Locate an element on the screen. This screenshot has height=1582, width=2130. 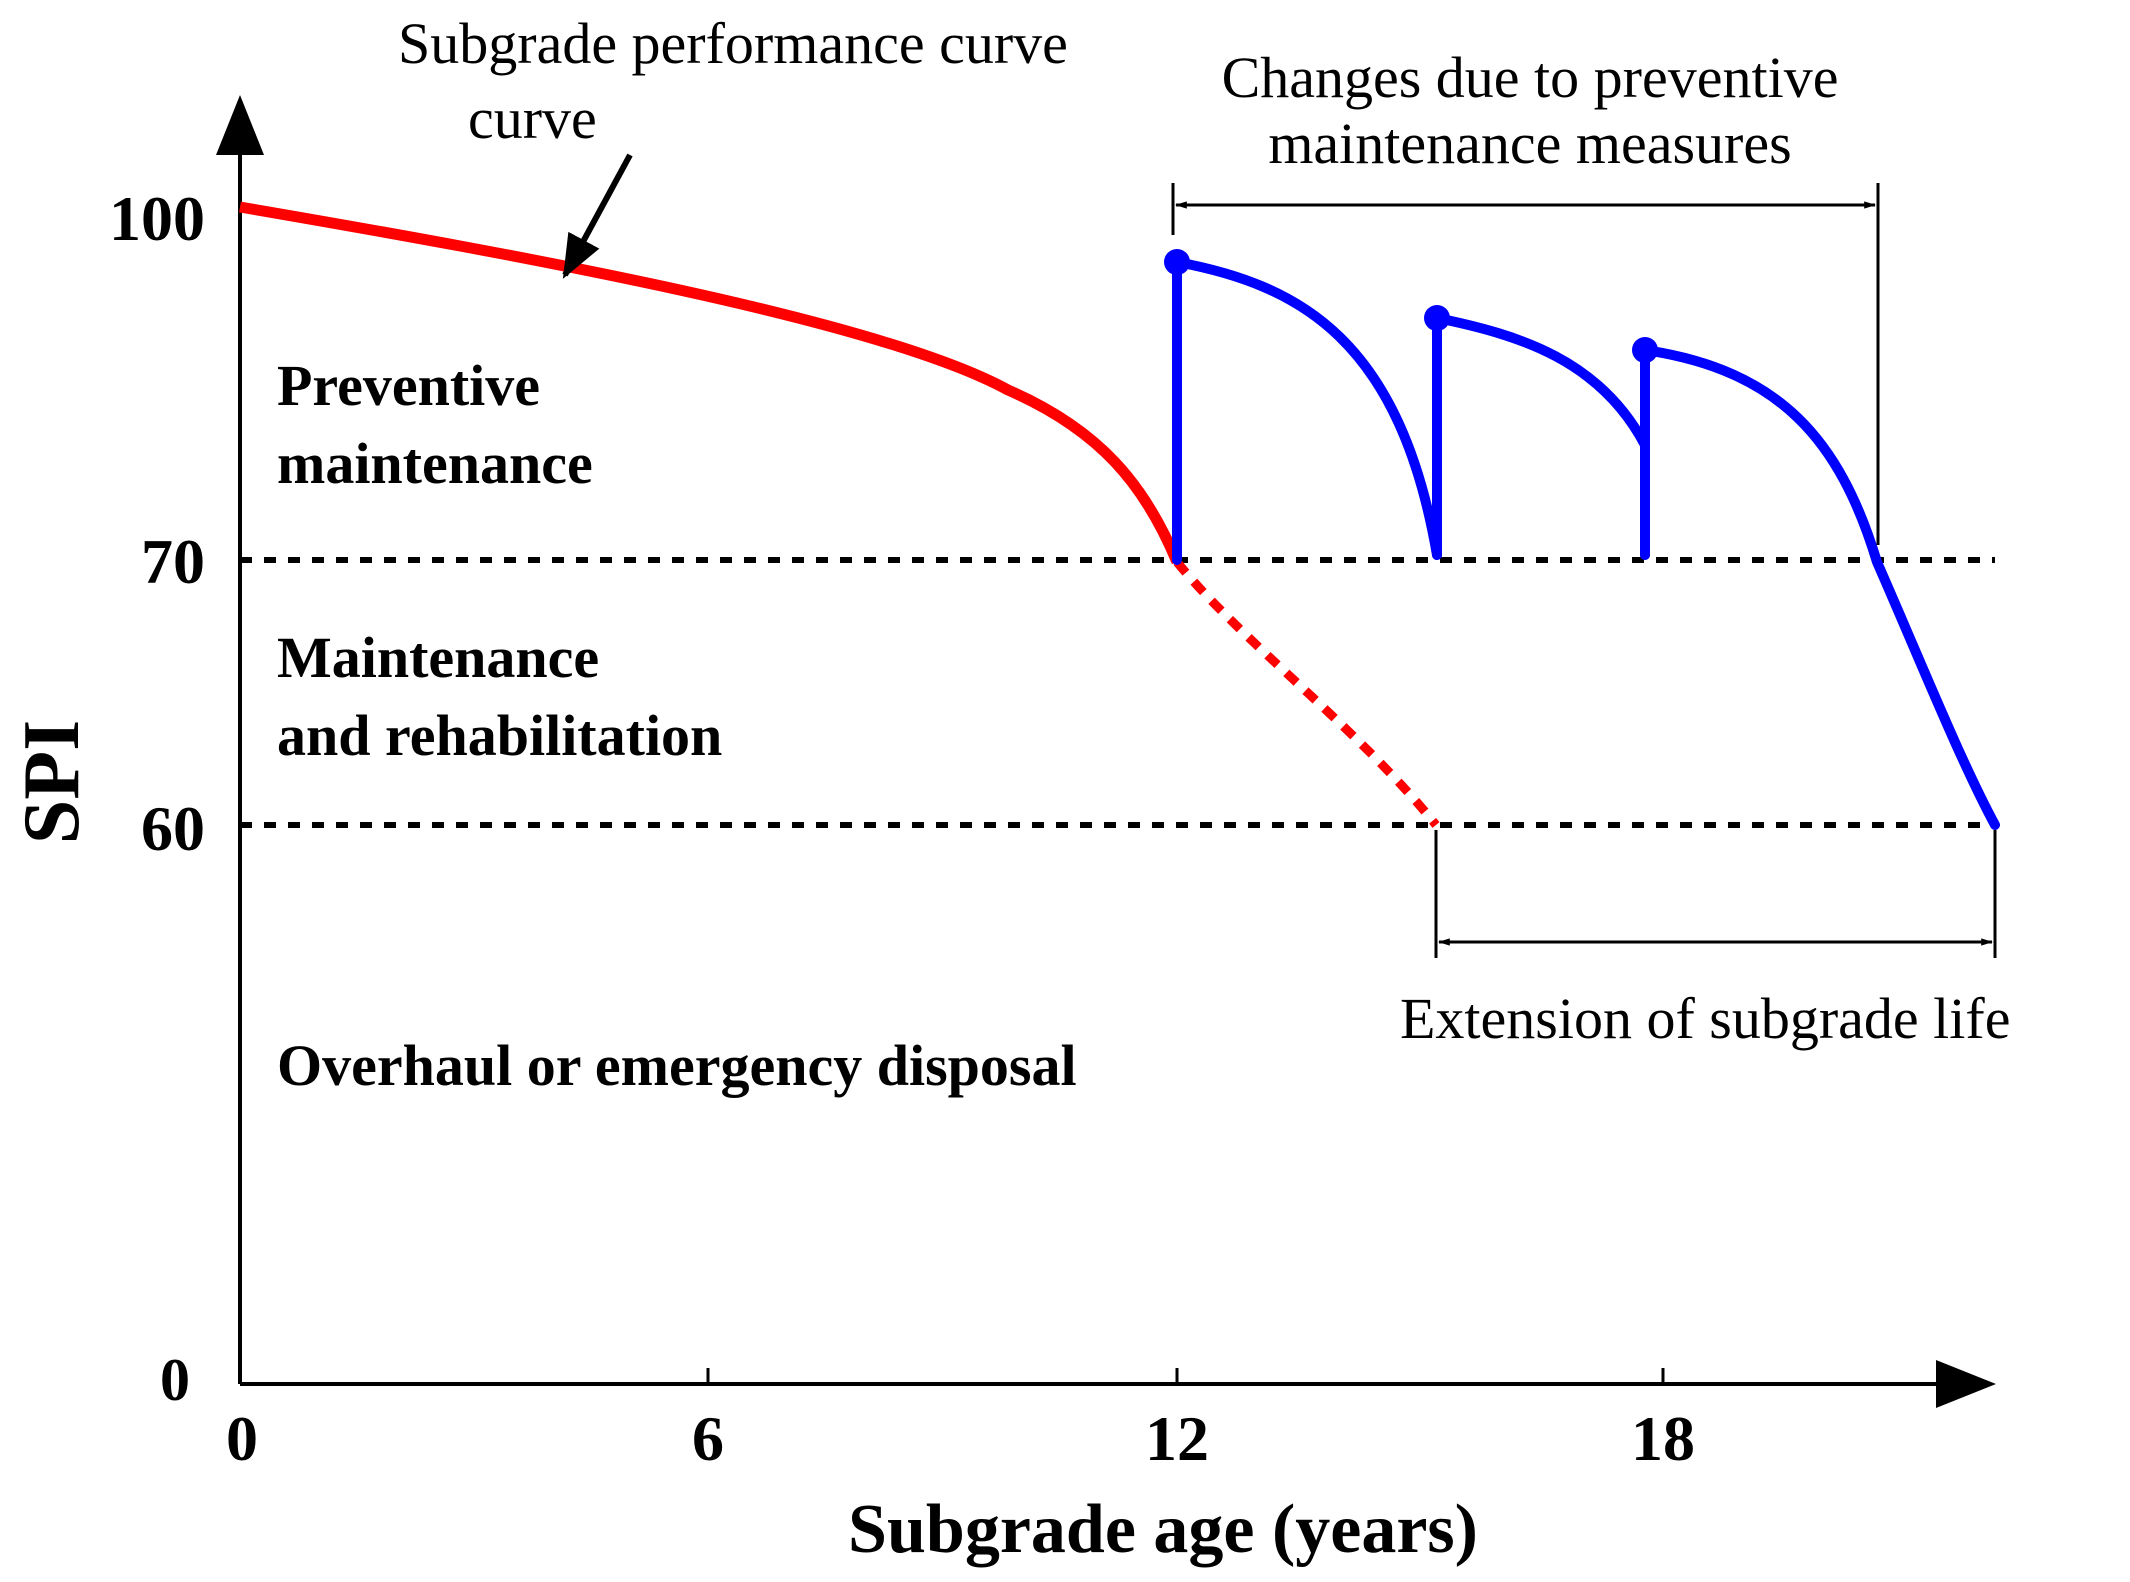
annotation-preventive-line1: Changes due to preventive is located at coordinates (1530, 77).